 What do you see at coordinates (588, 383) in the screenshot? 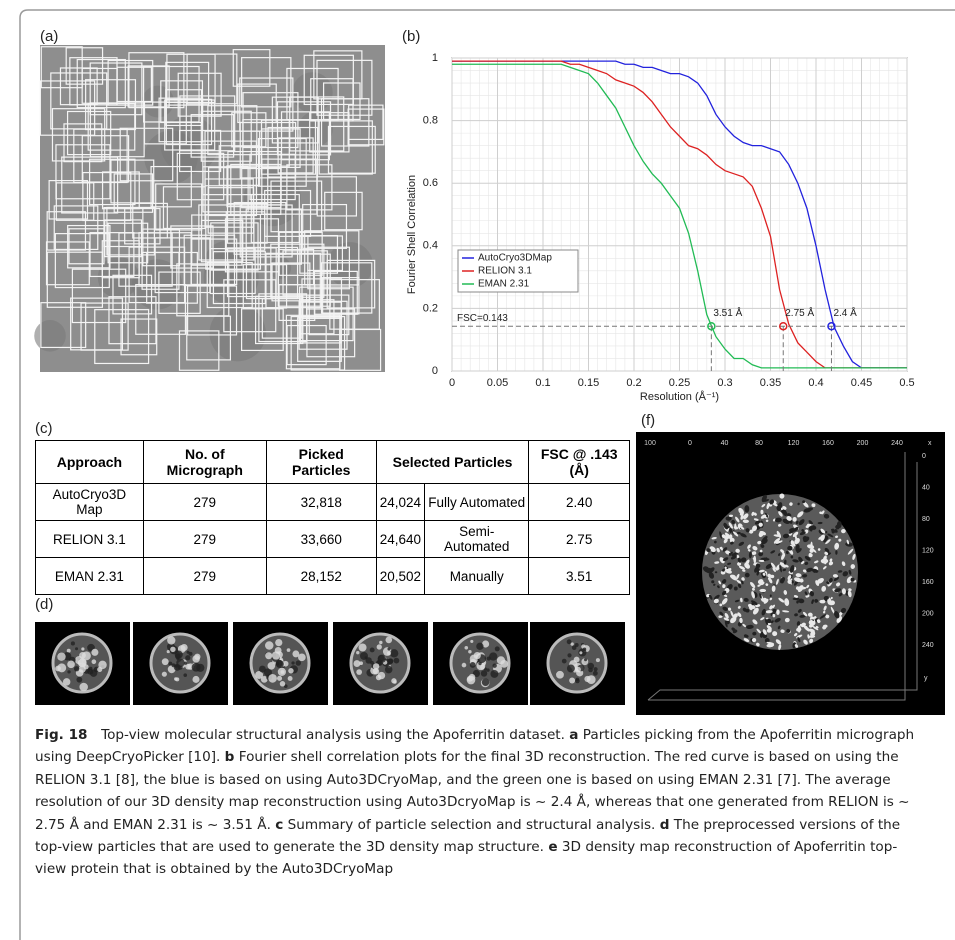
I see `x-tick-label: 0.15` at bounding box center [588, 383].